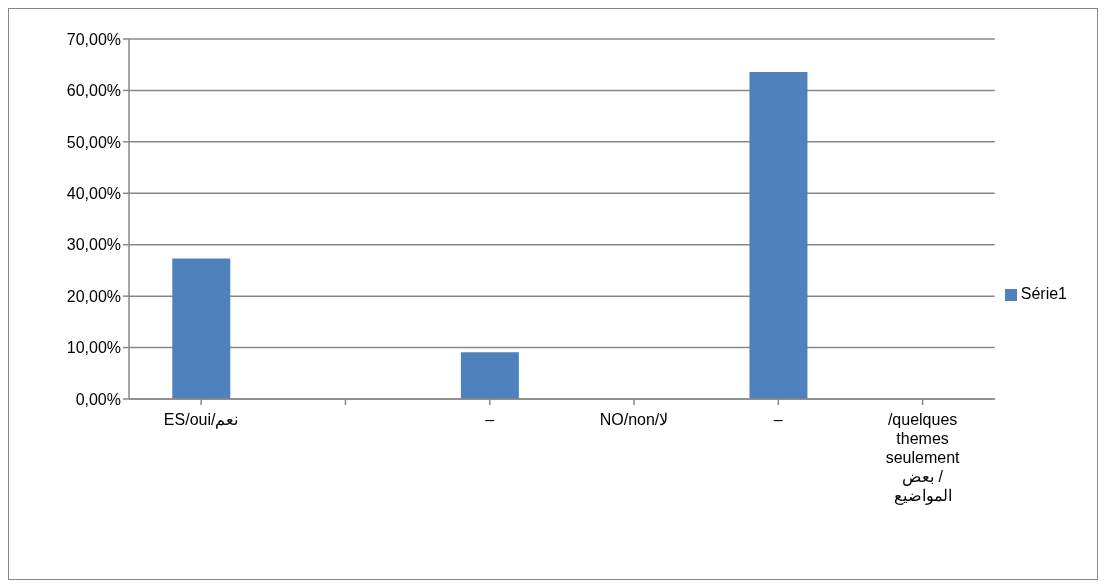 The width and height of the screenshot is (1106, 588). Describe the element at coordinates (1043, 293) in the screenshot. I see `legend-label: Série1` at that location.